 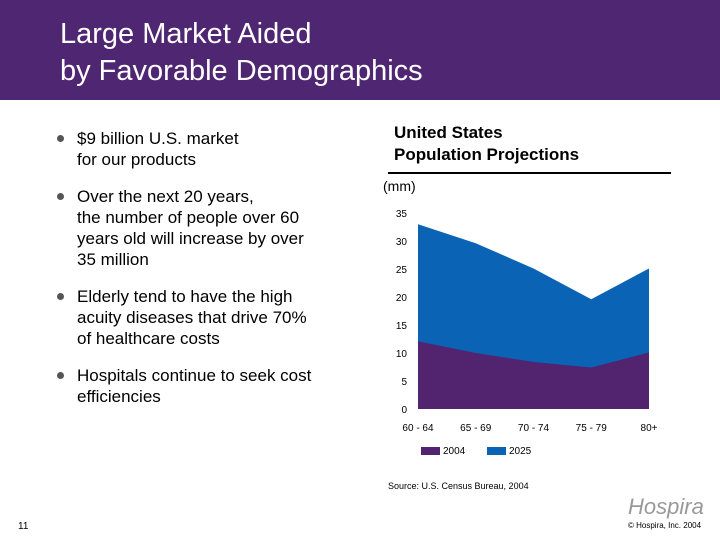 What do you see at coordinates (404, 410) in the screenshot?
I see `y-tick-label: 0` at bounding box center [404, 410].